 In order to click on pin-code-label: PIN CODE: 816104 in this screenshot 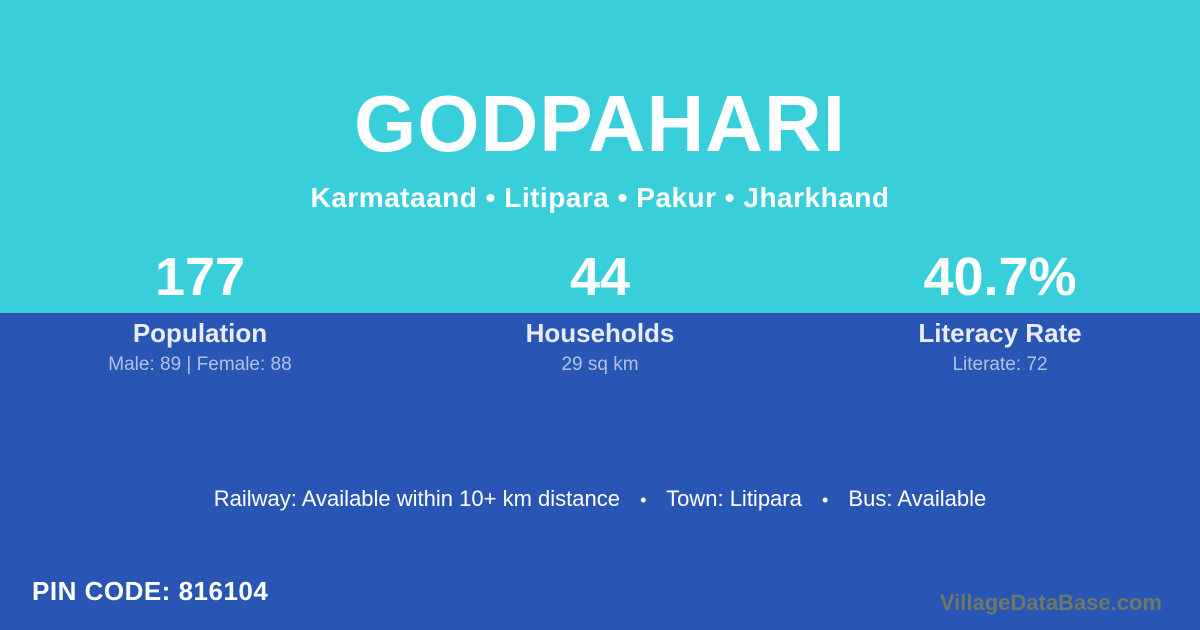, I will do `click(150, 591)`.